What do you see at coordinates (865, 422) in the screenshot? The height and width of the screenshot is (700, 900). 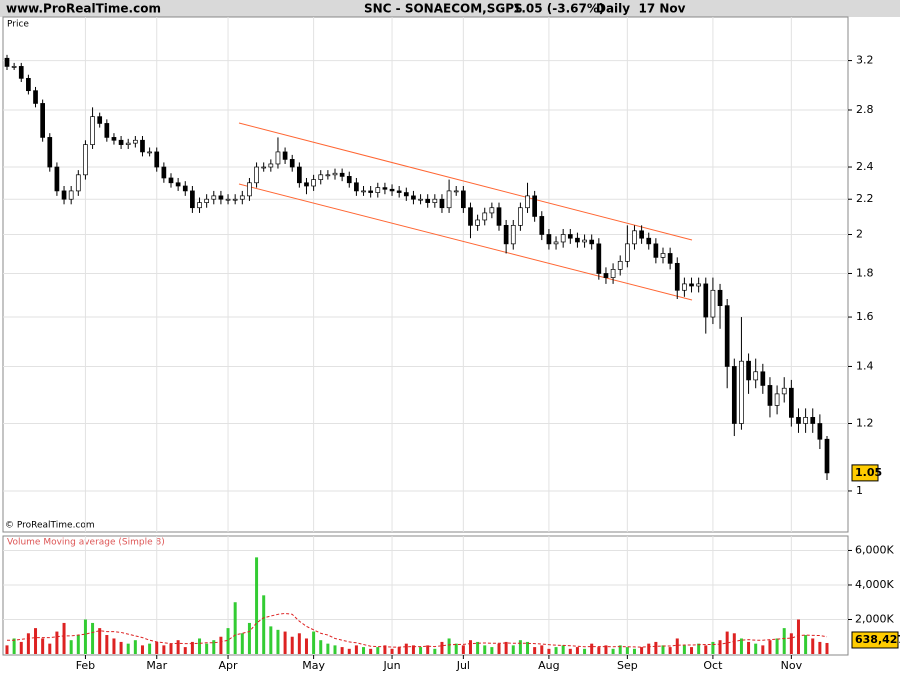 I see `y-tick-label: 1.2` at bounding box center [865, 422].